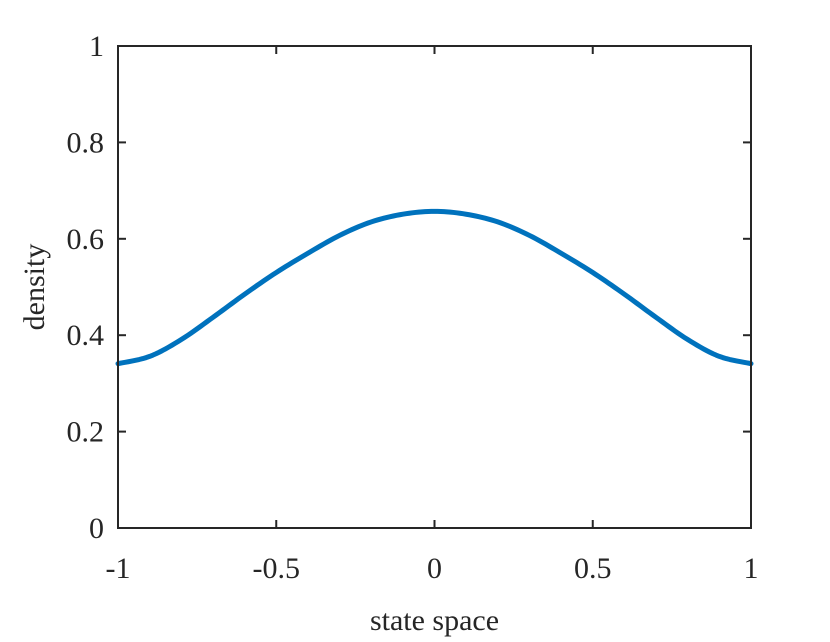  Describe the element at coordinates (277, 568) in the screenshot. I see `x-tick-label: -0.5` at that location.